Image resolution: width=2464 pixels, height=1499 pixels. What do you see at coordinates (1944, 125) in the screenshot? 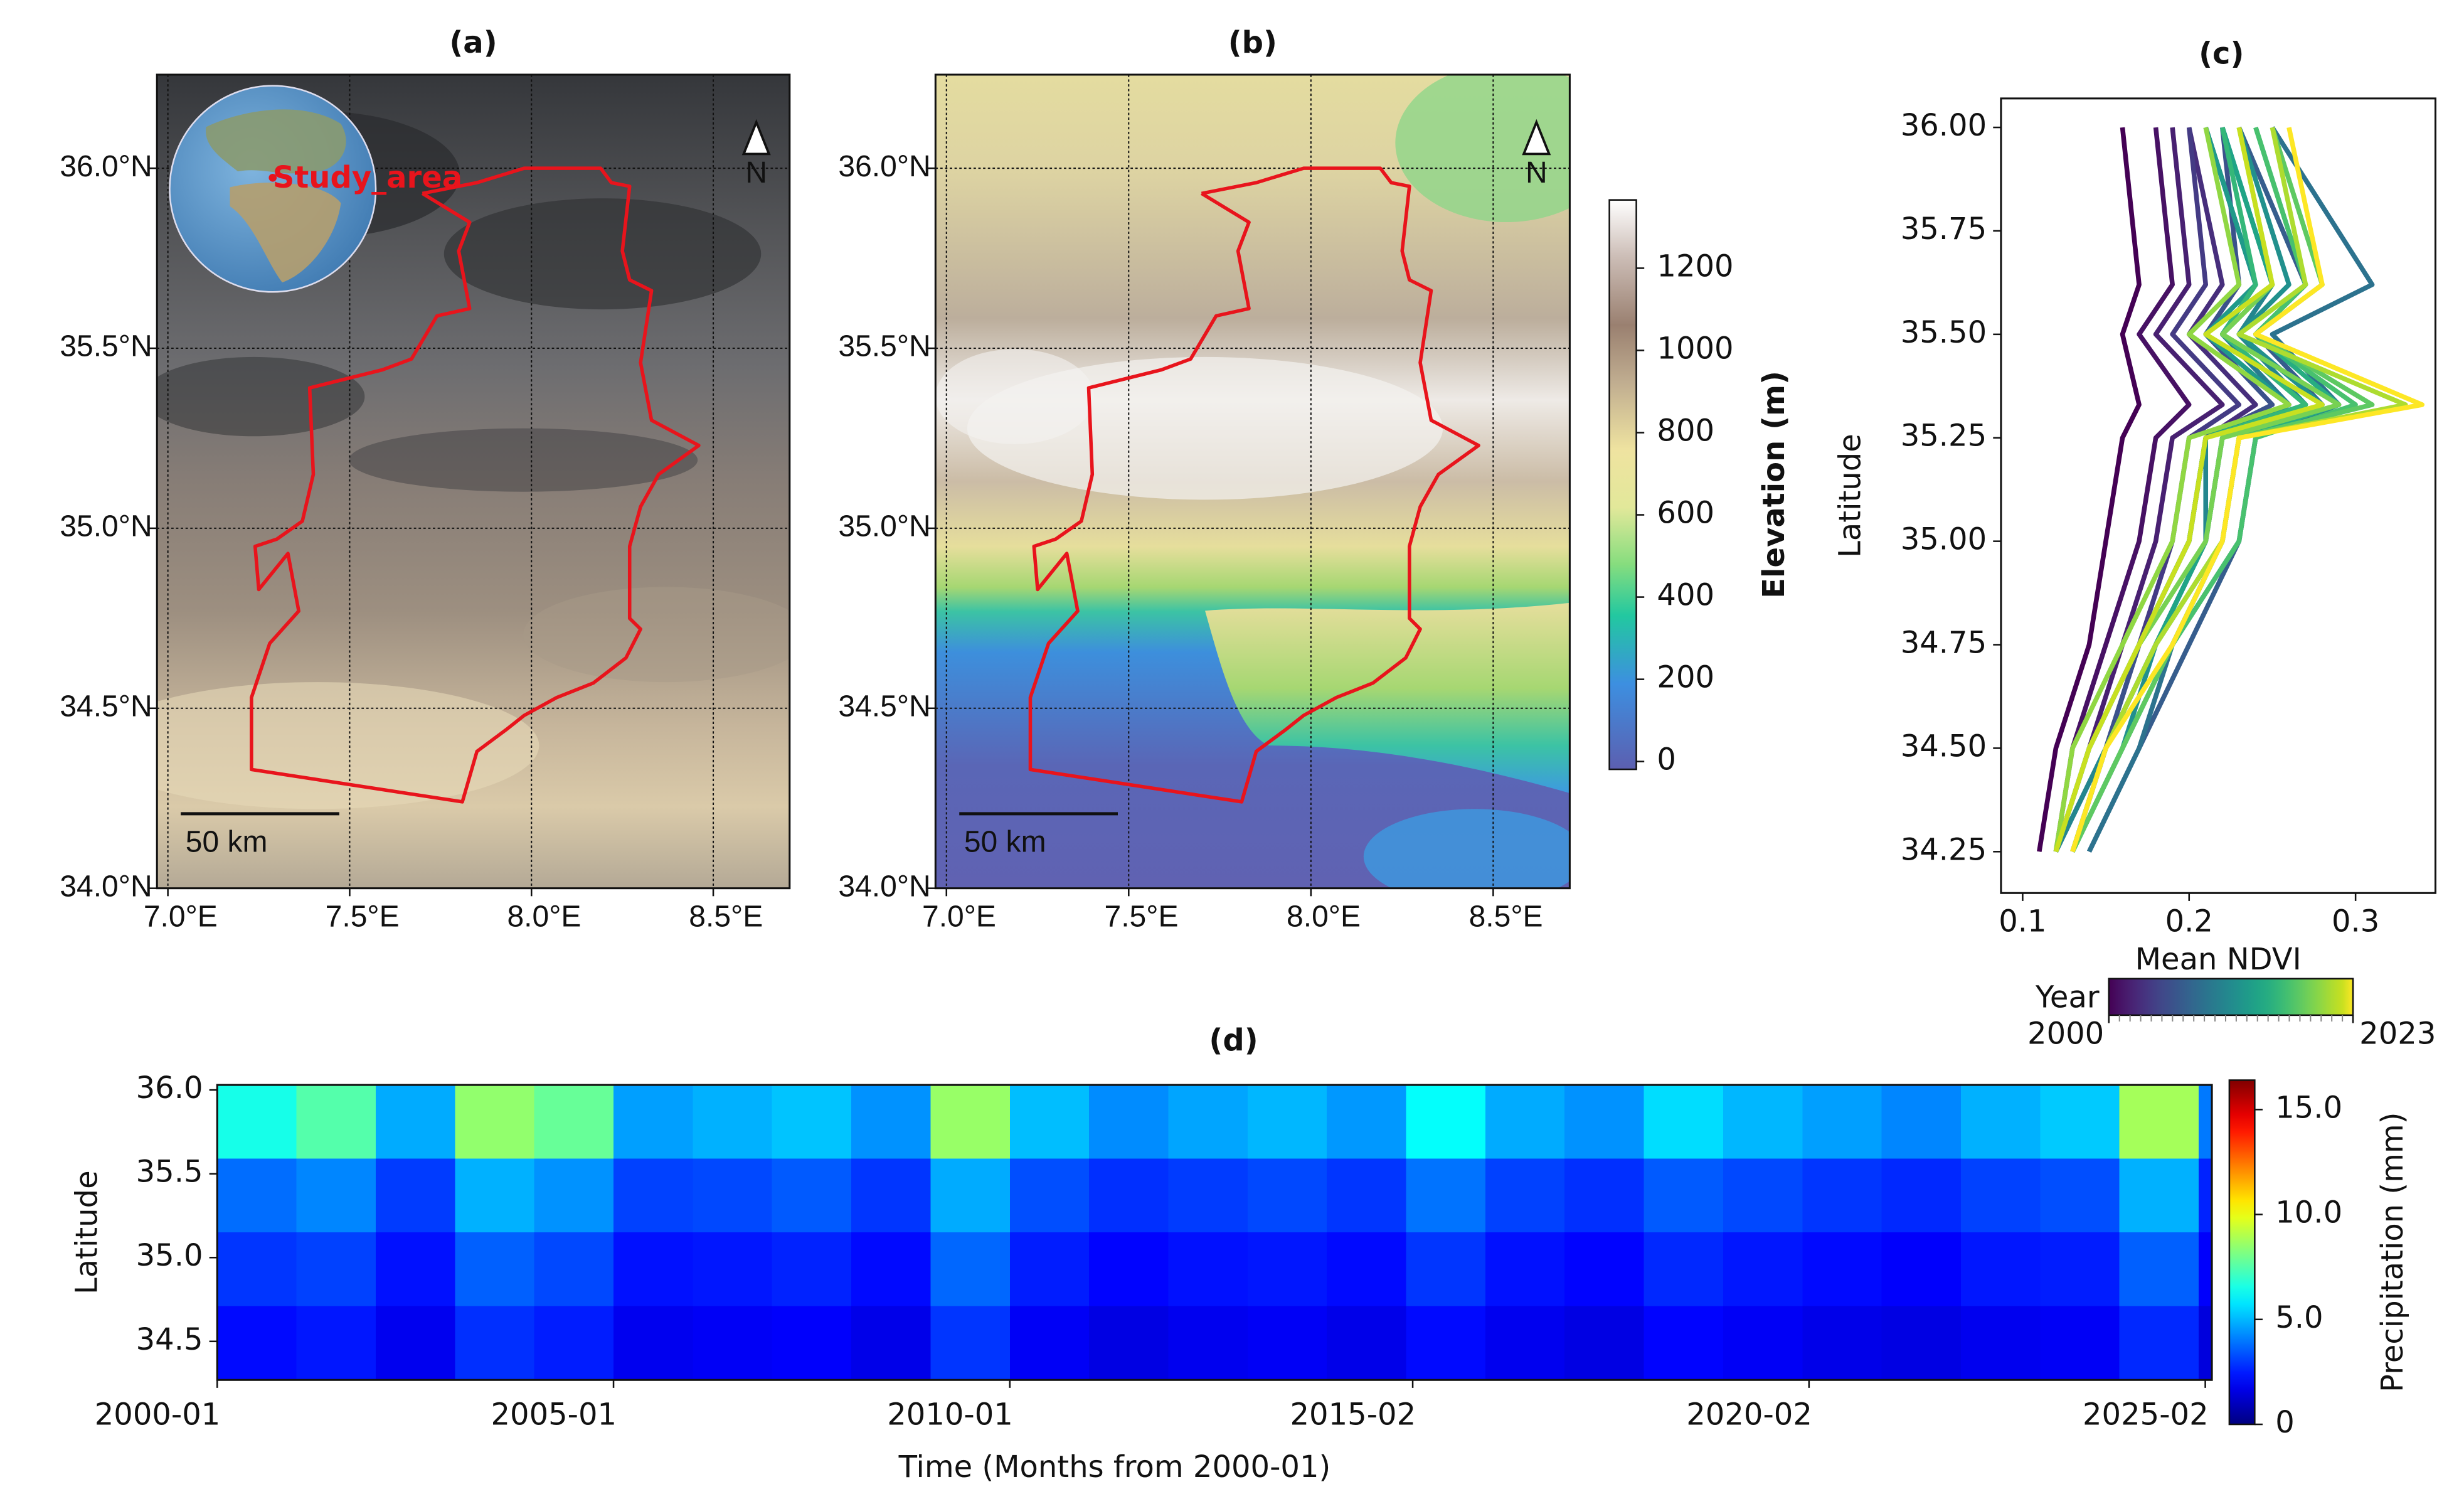
I see `y-tick-label: 36.00` at bounding box center [1944, 125].